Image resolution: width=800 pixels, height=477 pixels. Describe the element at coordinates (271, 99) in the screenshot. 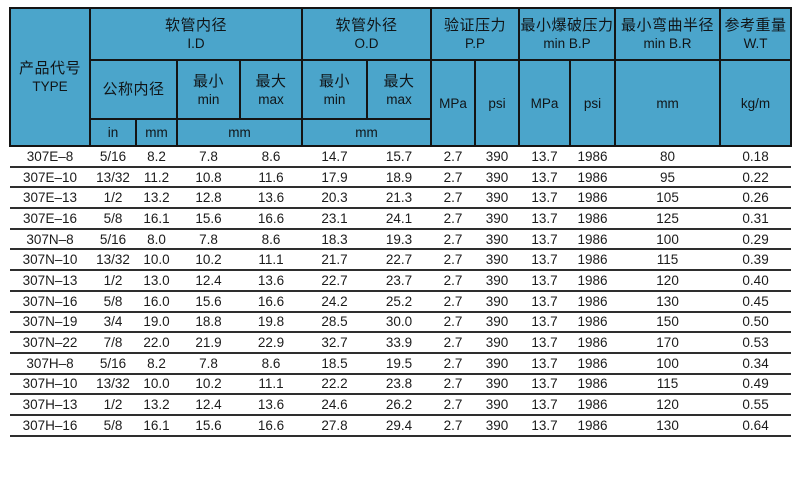

I see `header-id-max-en: max` at that location.